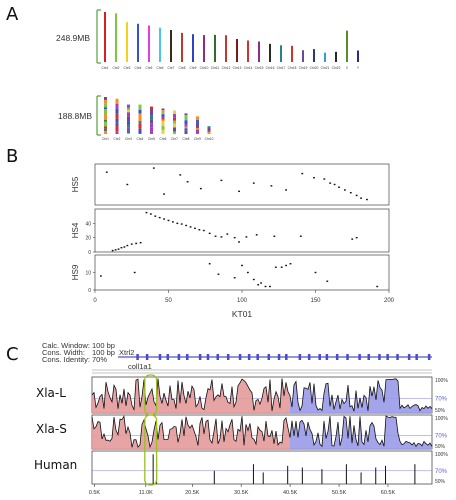  Describe the element at coordinates (303, 68) in the screenshot. I see `chromosome-label: Chr19` at that location.